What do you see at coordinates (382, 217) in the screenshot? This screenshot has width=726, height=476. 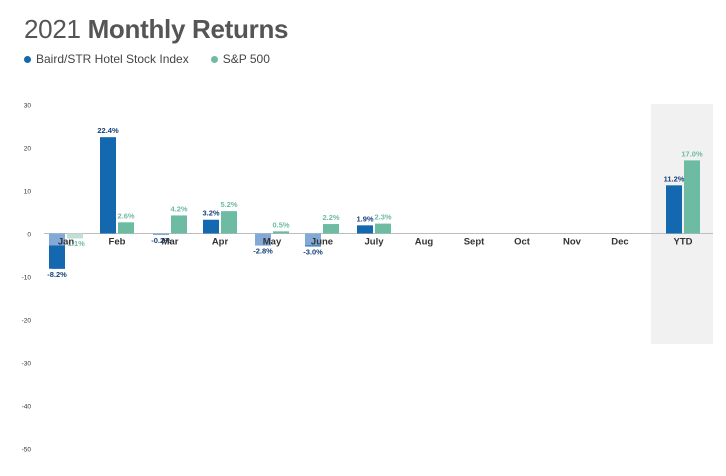 I see `data-label: 2.3%` at bounding box center [382, 217].